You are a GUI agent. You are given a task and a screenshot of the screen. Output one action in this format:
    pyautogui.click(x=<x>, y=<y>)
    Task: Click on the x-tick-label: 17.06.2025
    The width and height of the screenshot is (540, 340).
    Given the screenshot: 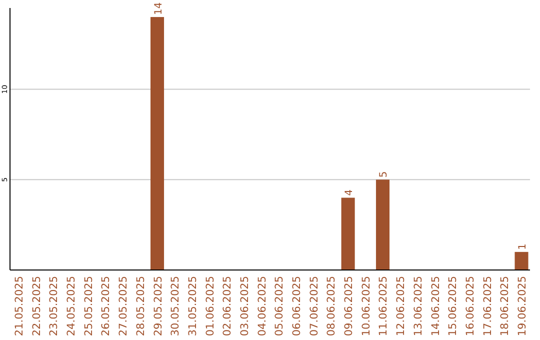 What is the action you would take?
    pyautogui.click(x=488, y=306)
    